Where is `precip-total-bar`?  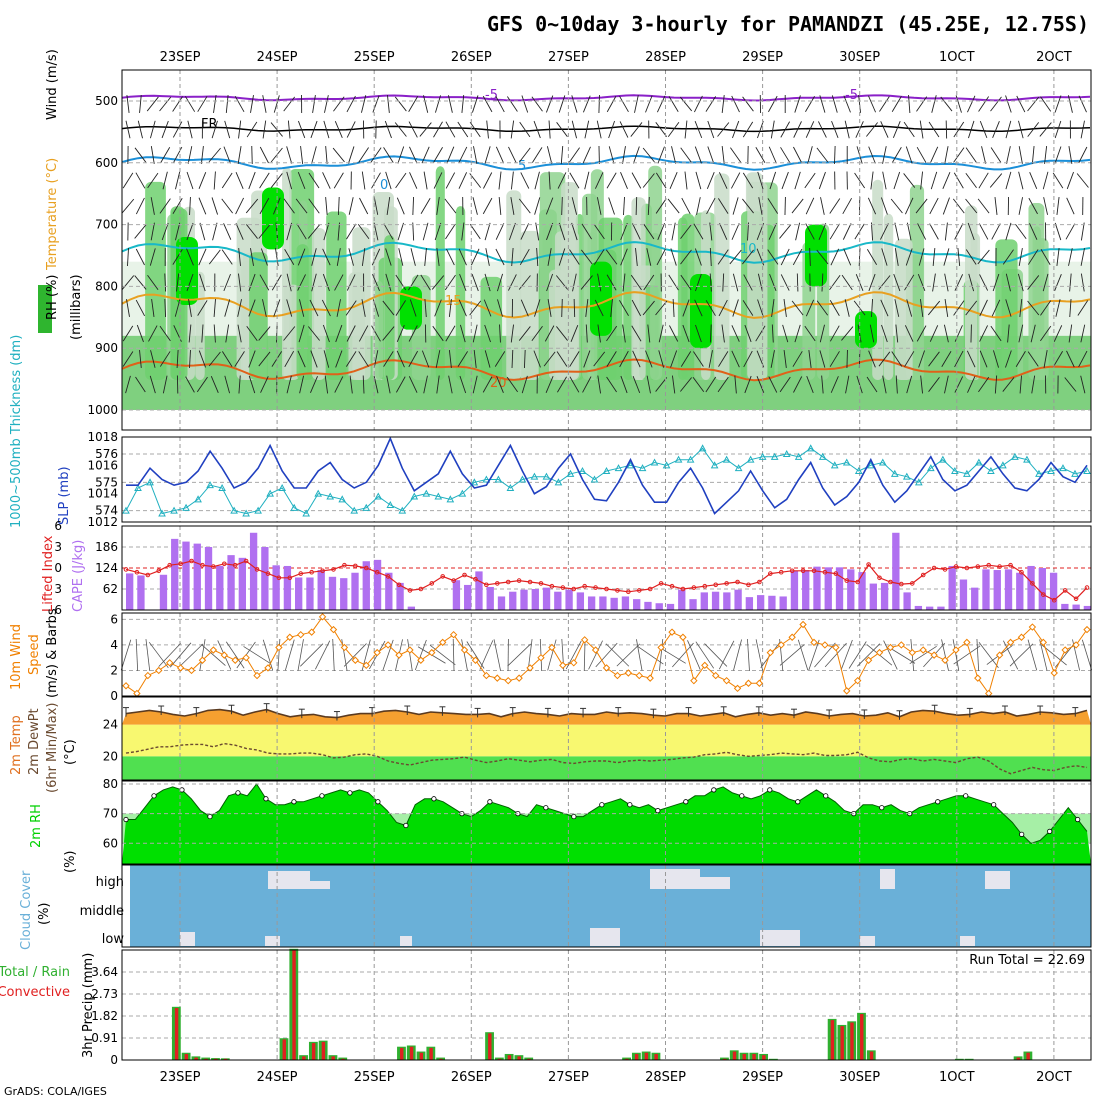
precip-total-bar is located at coordinates (969, 1059).